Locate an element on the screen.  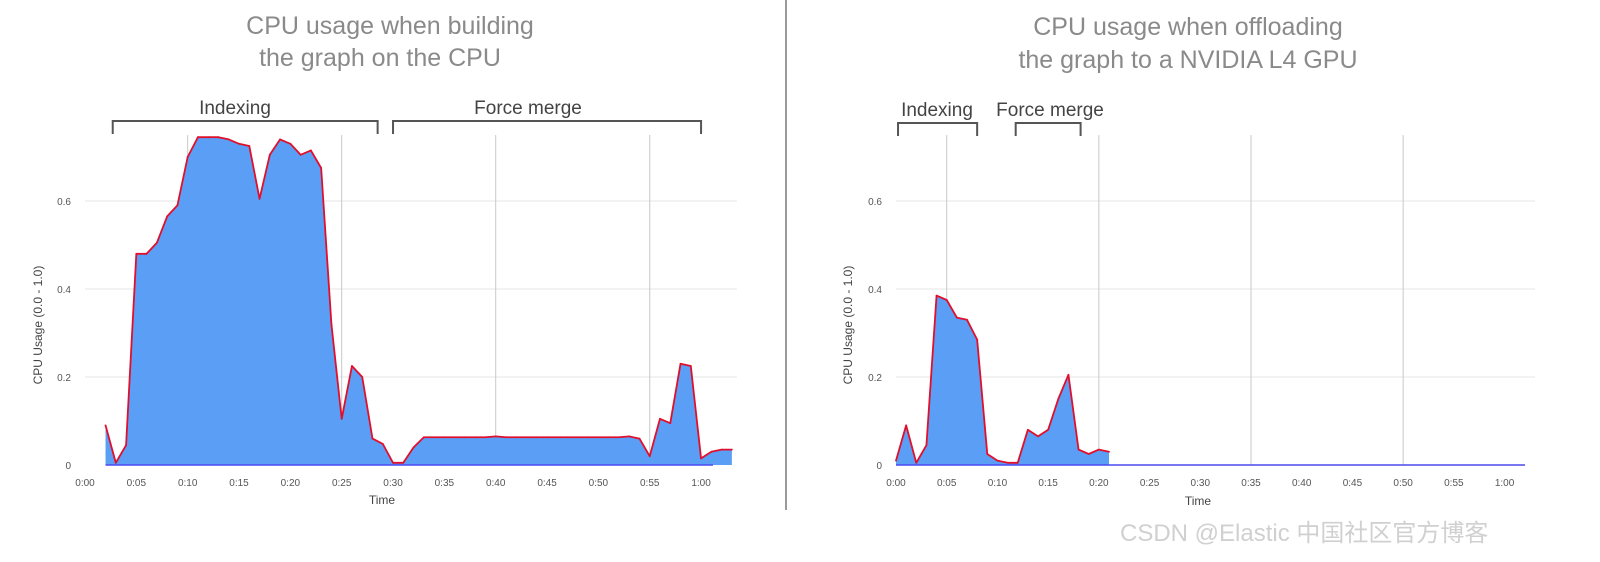
chart-right-phase-brackets is located at coordinates (989, 129).